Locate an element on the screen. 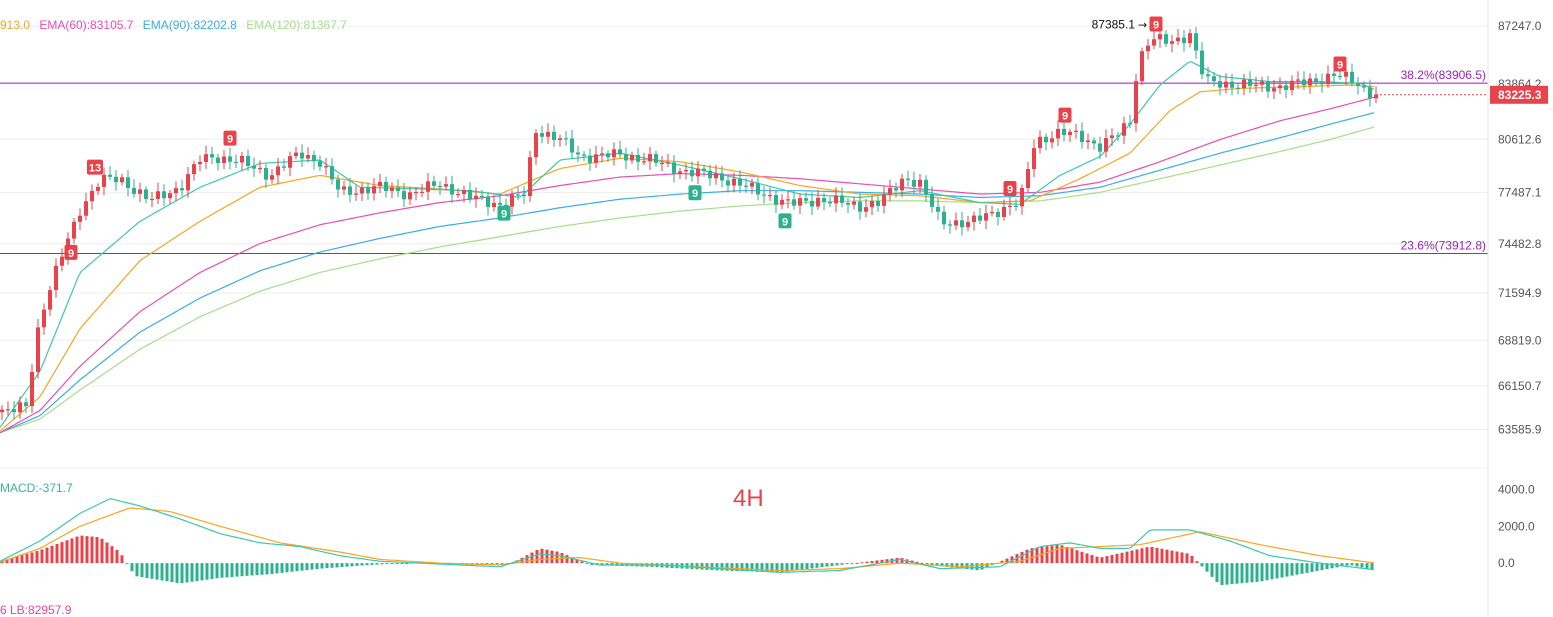 This screenshot has height=617, width=1553. high-marker: 87385.1 → is located at coordinates (1120, 24).